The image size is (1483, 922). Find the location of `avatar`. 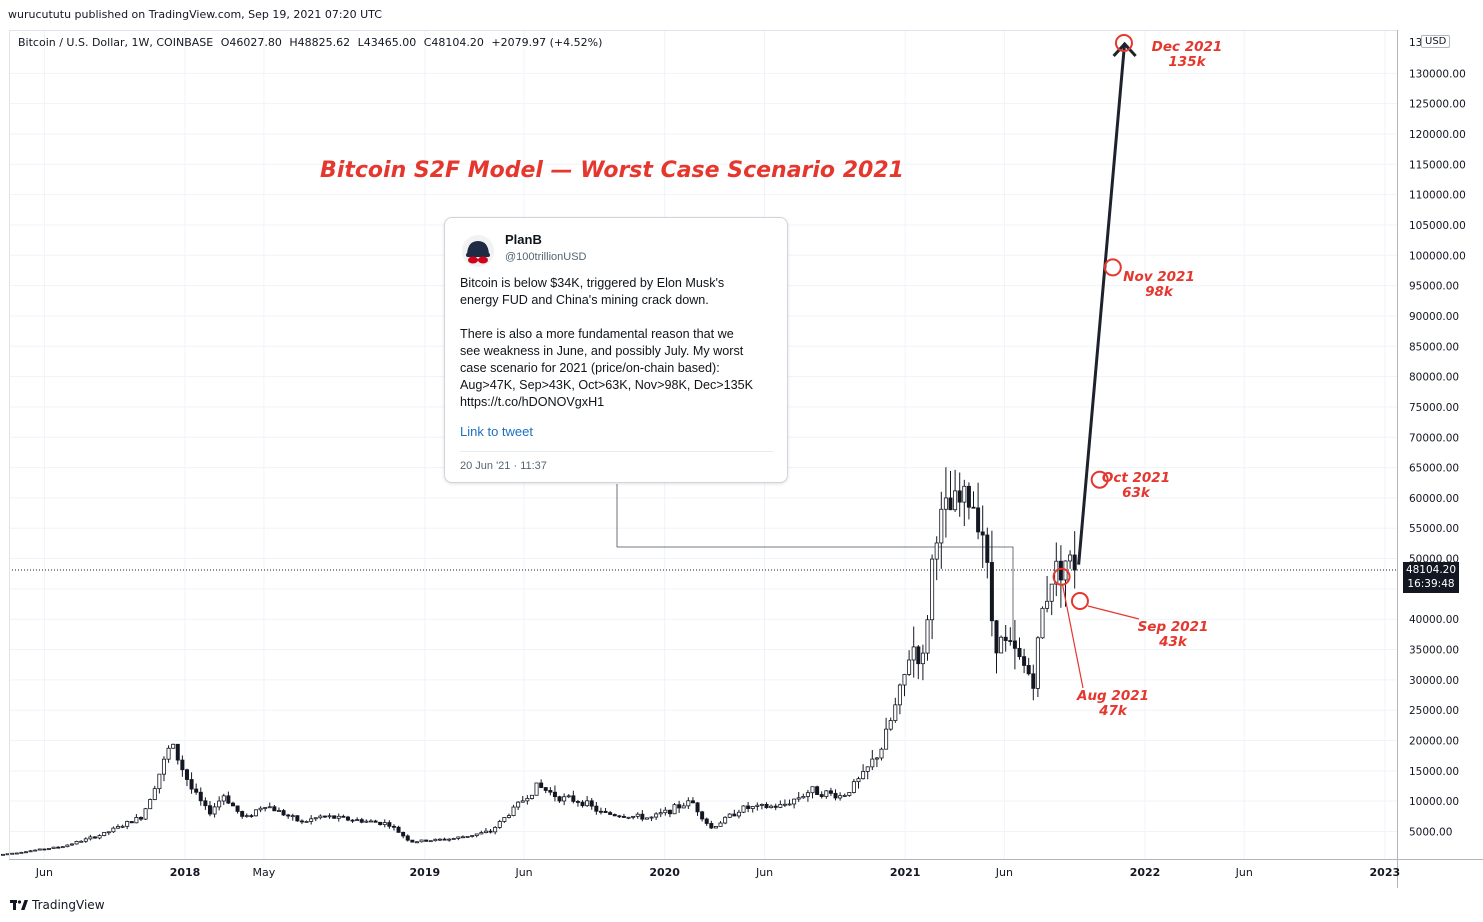

avatar is located at coordinates (478, 251).